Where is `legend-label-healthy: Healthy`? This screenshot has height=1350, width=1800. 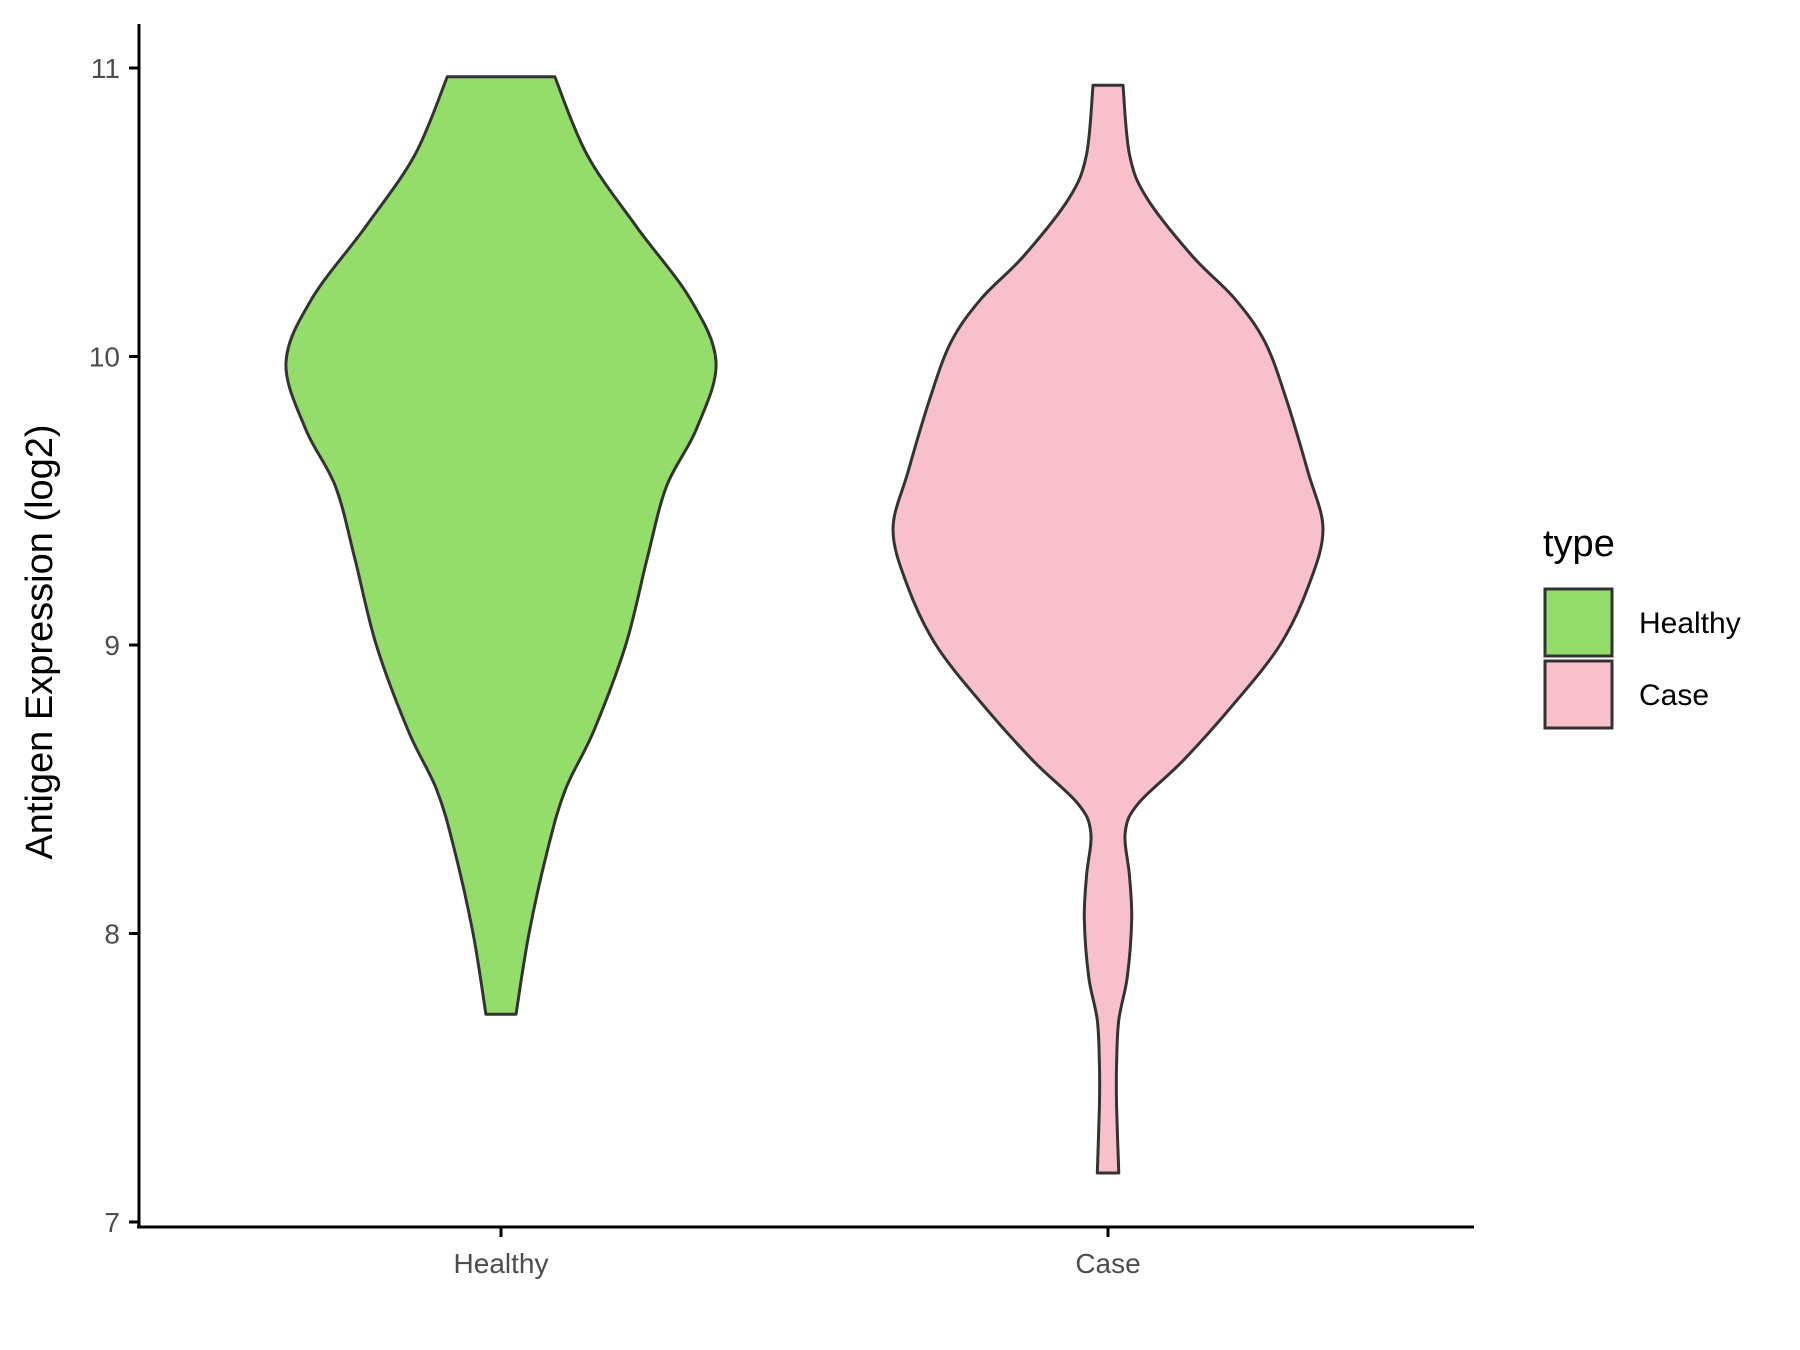 legend-label-healthy: Healthy is located at coordinates (1690, 623).